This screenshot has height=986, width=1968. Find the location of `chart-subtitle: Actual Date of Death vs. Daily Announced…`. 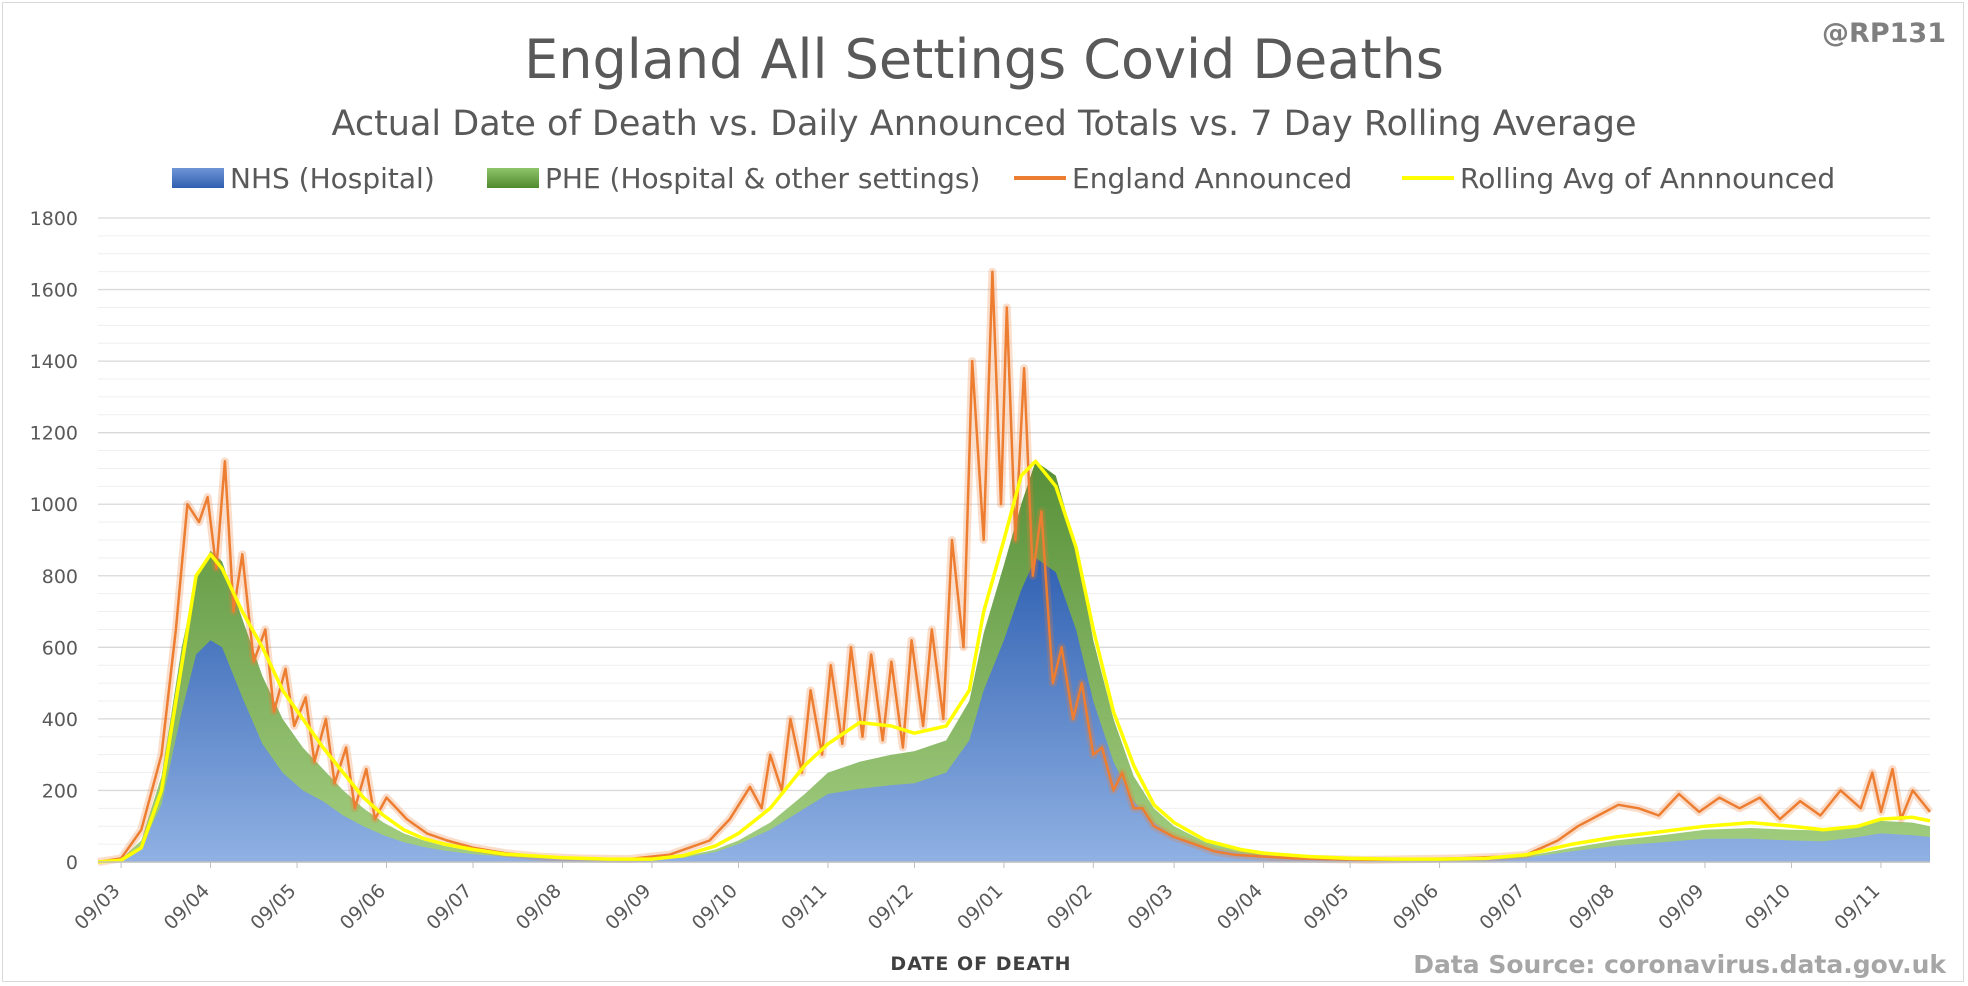

chart-subtitle: Actual Date of Death vs. Daily Announced… is located at coordinates (984, 124).